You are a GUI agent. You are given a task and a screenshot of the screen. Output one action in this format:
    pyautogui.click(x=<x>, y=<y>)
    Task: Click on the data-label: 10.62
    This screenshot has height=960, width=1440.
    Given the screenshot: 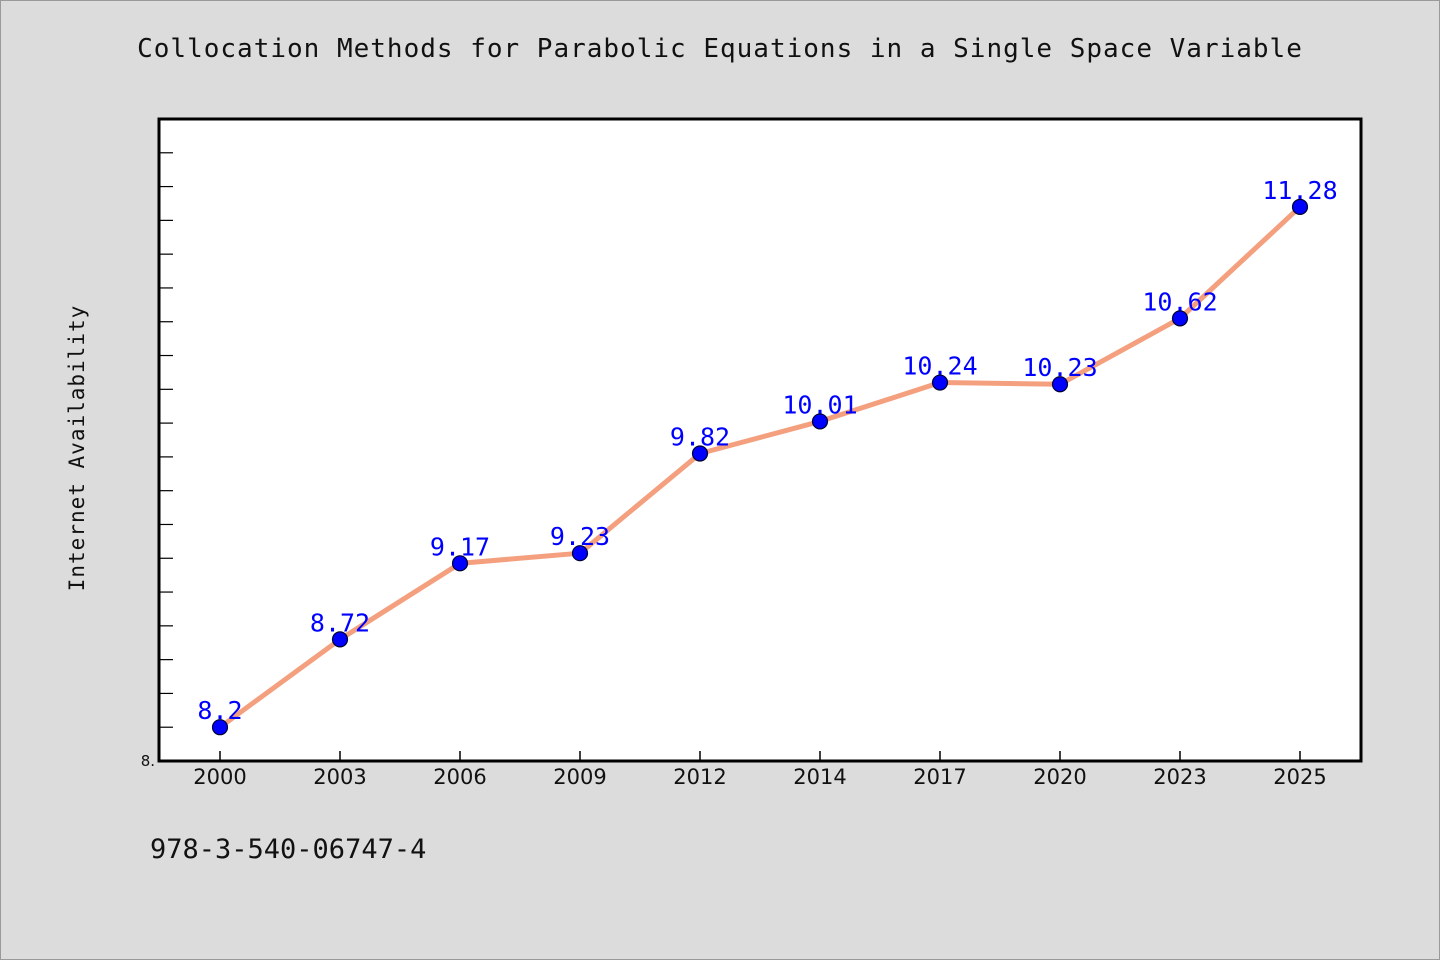 What is the action you would take?
    pyautogui.click(x=1179, y=301)
    